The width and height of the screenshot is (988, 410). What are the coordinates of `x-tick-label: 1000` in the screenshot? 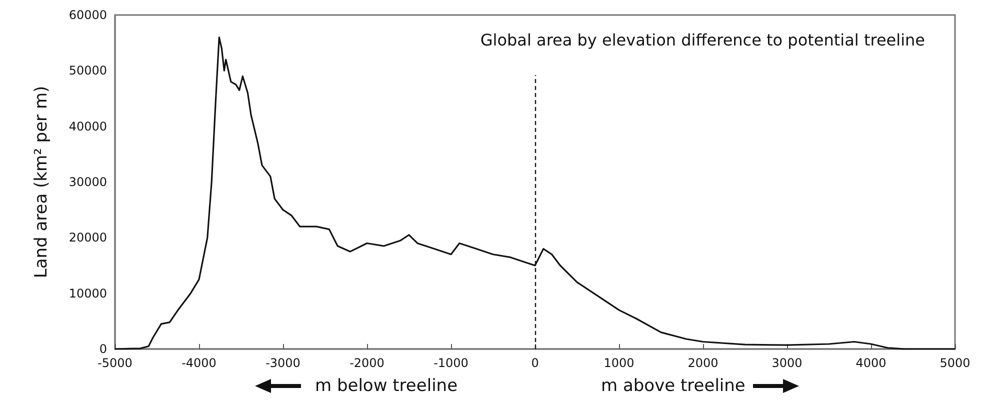 It's located at (619, 363).